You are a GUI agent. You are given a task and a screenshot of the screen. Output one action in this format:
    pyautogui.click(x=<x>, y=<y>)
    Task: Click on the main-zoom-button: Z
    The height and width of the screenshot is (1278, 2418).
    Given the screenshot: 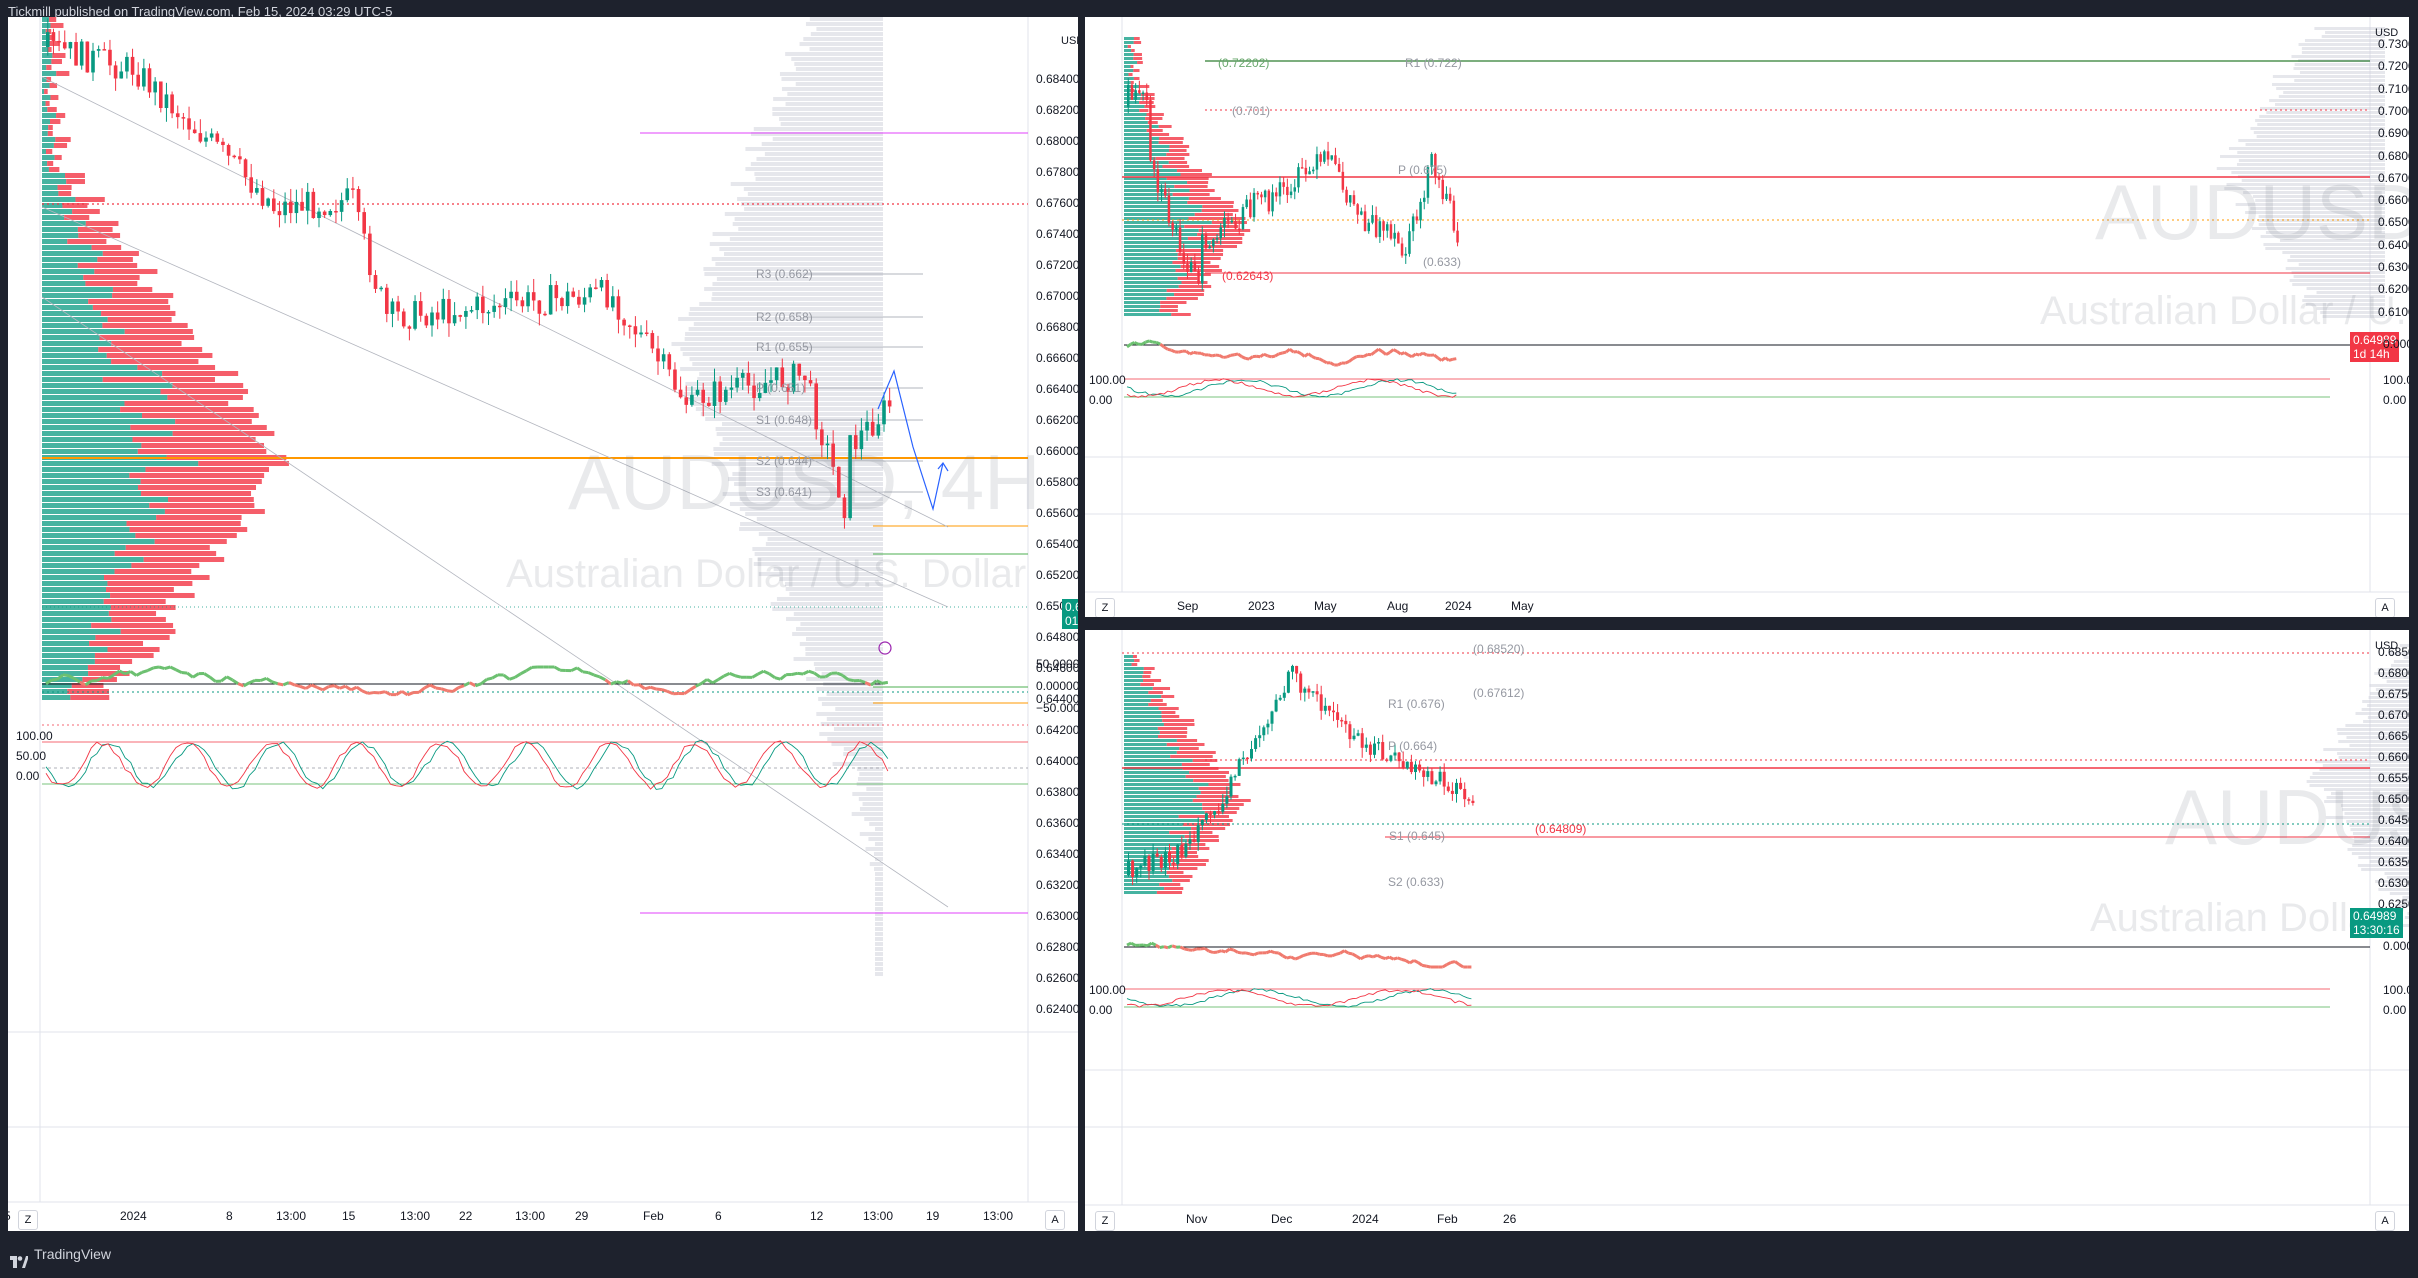 What is the action you would take?
    pyautogui.click(x=28, y=1220)
    